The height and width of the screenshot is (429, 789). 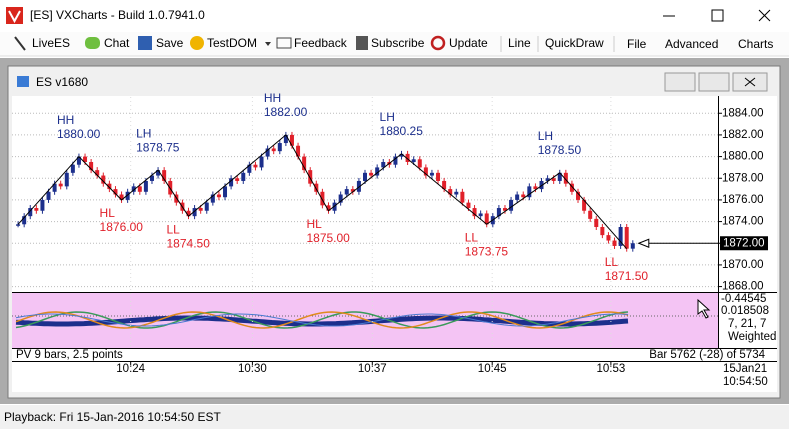 I want to click on maximize-button, so click(x=717, y=15).